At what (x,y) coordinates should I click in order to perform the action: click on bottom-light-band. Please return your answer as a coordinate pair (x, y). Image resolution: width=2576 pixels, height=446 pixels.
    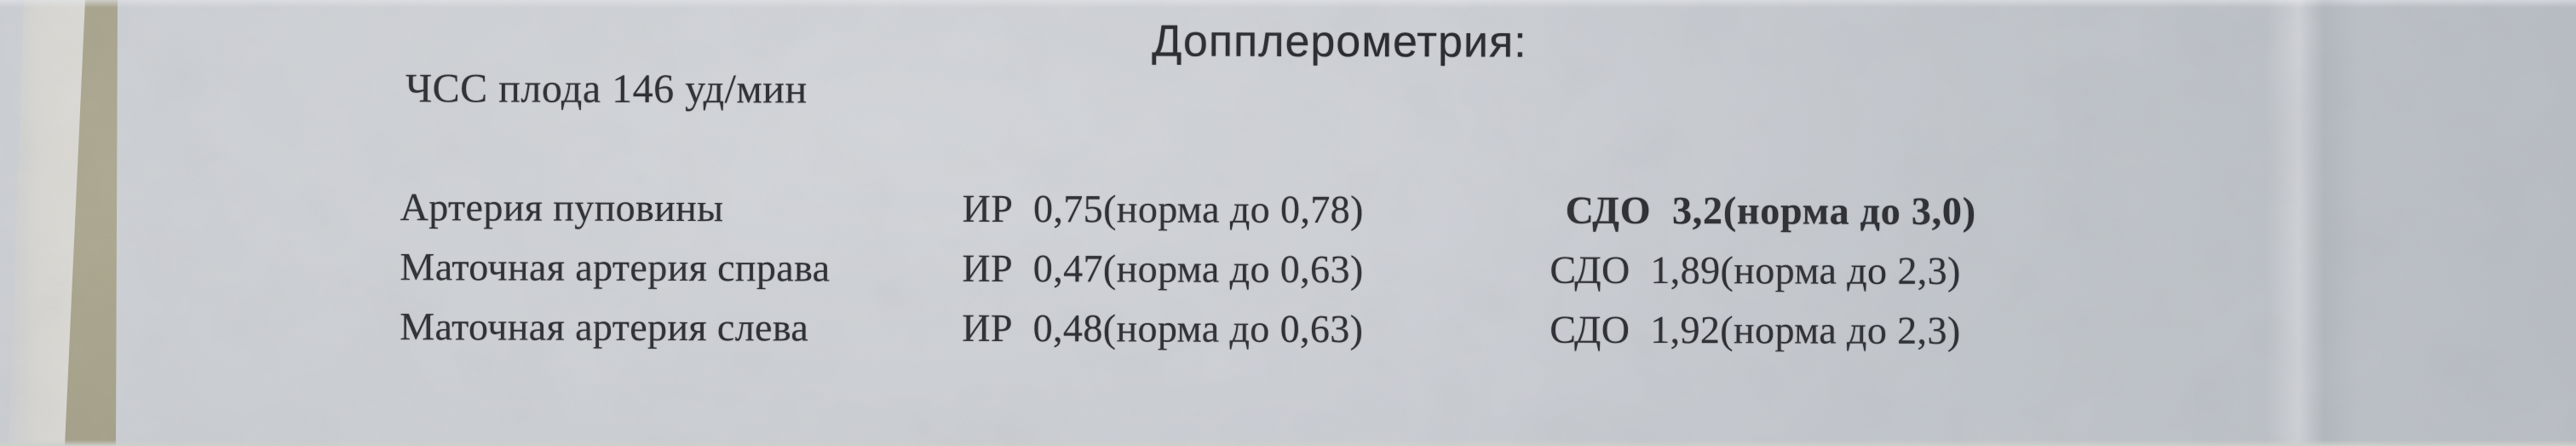
    Looking at the image, I should click on (1288, 443).